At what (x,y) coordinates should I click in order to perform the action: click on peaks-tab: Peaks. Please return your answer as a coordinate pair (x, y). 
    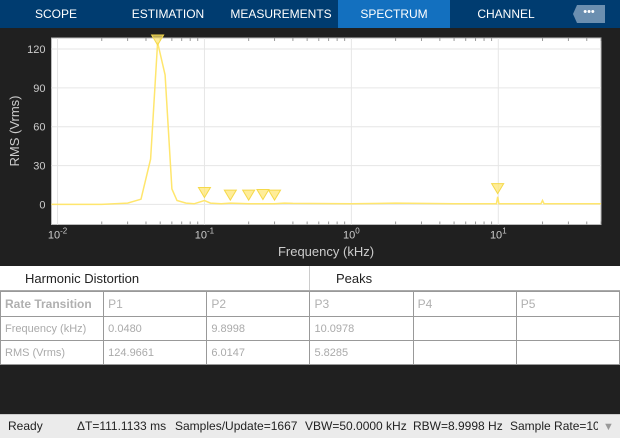
    Looking at the image, I should click on (354, 278).